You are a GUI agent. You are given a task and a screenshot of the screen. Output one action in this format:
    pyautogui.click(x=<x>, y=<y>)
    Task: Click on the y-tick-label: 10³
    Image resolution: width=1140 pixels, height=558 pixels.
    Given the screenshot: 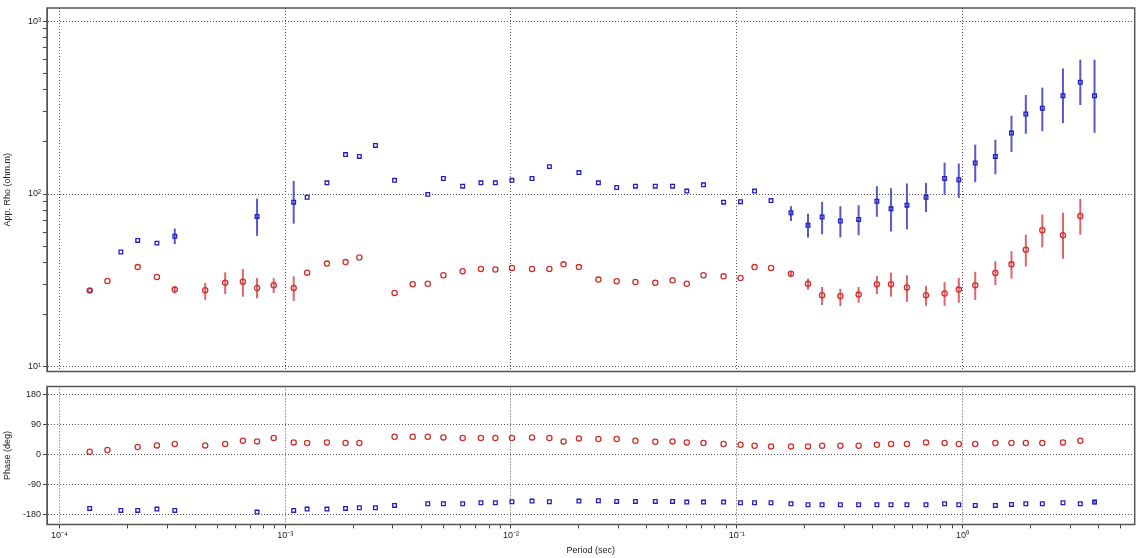 What is the action you would take?
    pyautogui.click(x=34, y=20)
    